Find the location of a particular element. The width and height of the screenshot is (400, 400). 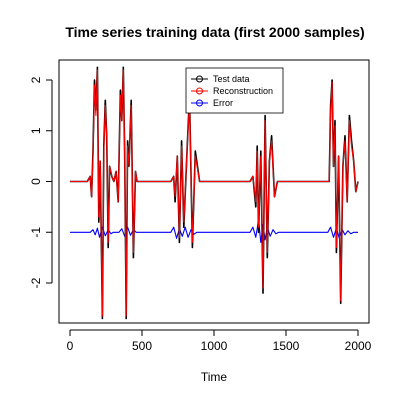

legend-label: Test data is located at coordinates (231, 79).